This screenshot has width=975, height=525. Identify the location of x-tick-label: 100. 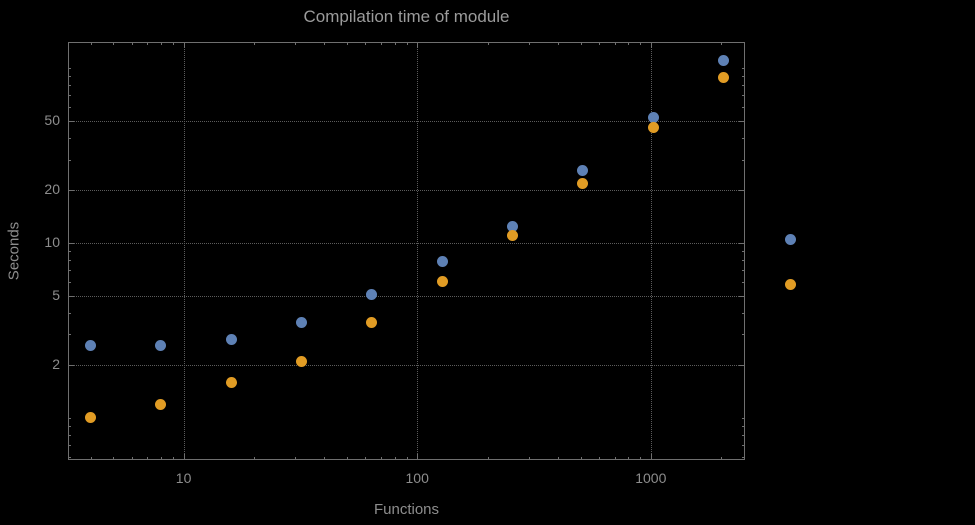
(417, 478).